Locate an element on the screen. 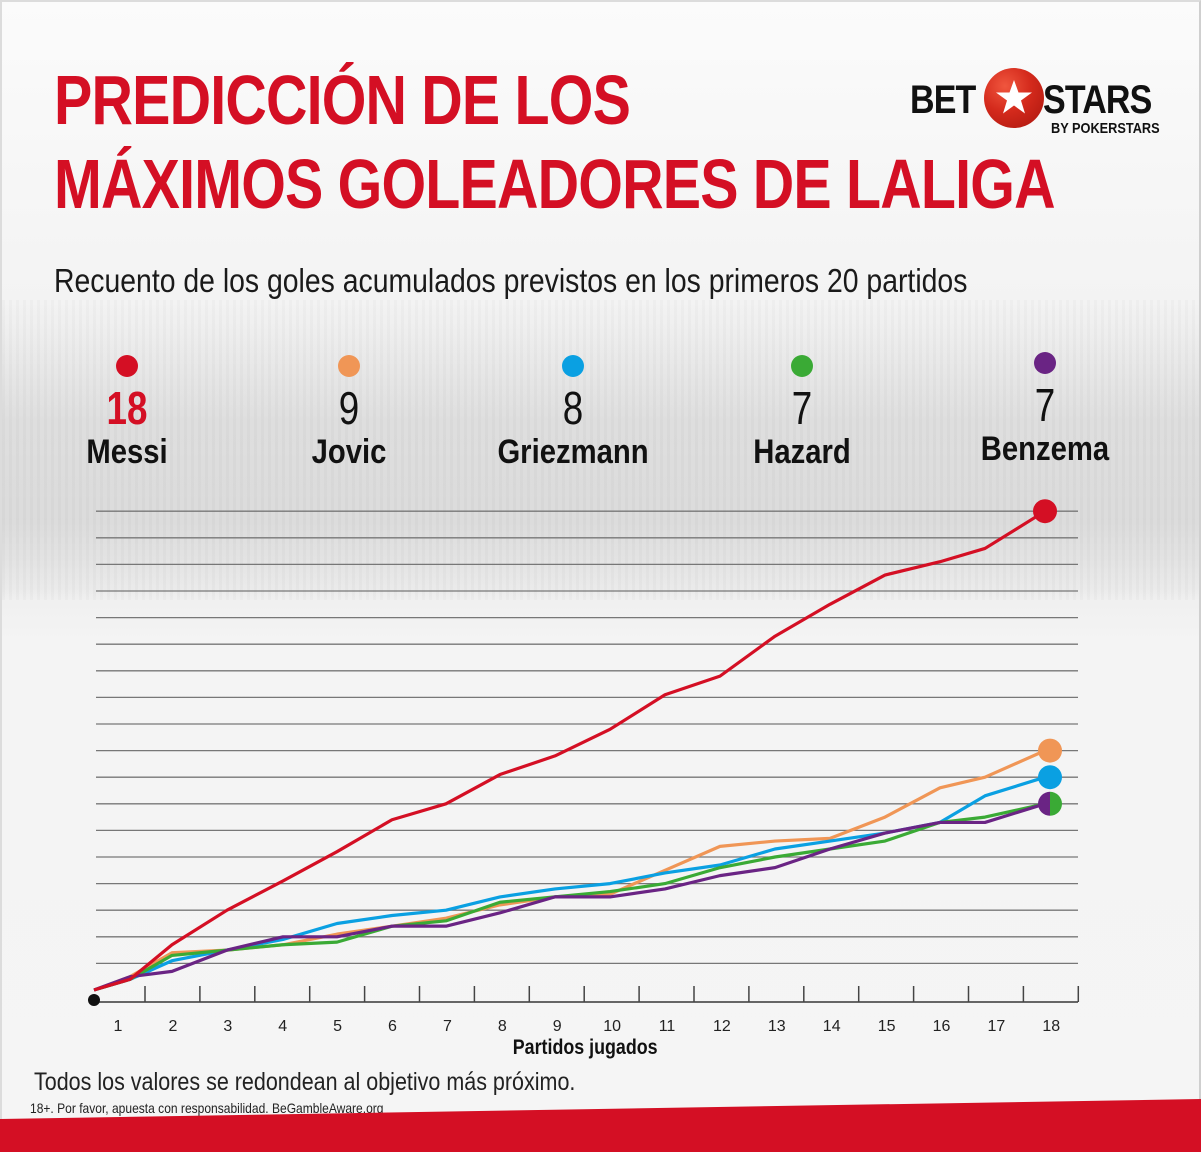 This screenshot has height=1152, width=1201. x-tick-label: 3 is located at coordinates (227, 1026).